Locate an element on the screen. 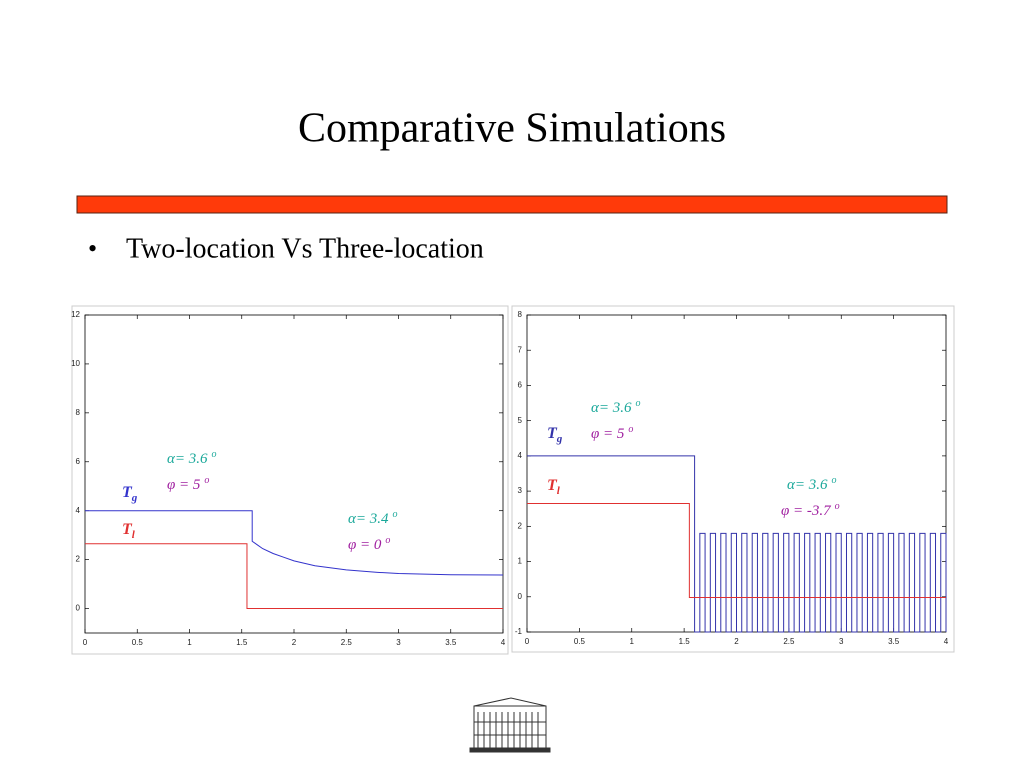 The height and width of the screenshot is (768, 1024). logo is located at coordinates (510, 725).